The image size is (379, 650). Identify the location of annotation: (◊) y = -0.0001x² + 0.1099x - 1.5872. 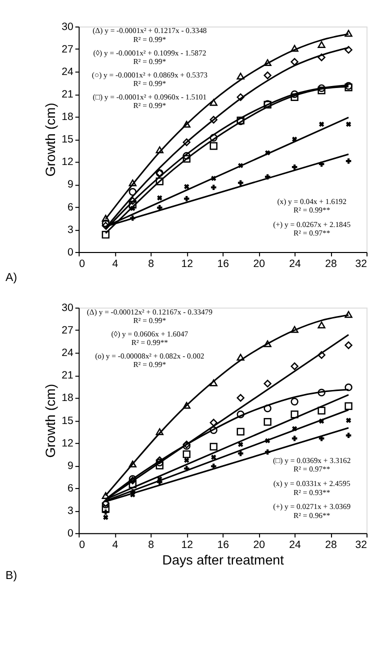
(149, 53).